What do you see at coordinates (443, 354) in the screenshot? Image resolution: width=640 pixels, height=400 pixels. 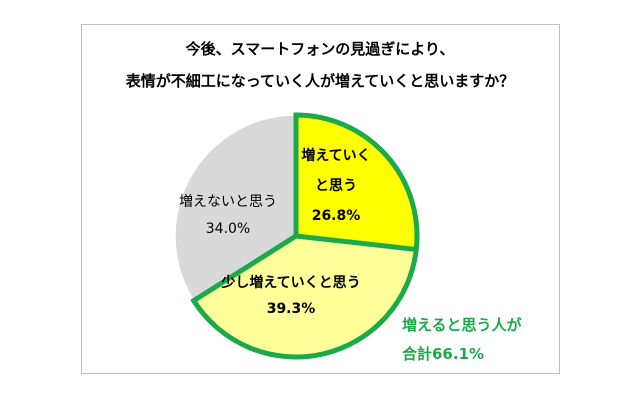 I see `callout-line-2: 合計66.1%` at bounding box center [443, 354].